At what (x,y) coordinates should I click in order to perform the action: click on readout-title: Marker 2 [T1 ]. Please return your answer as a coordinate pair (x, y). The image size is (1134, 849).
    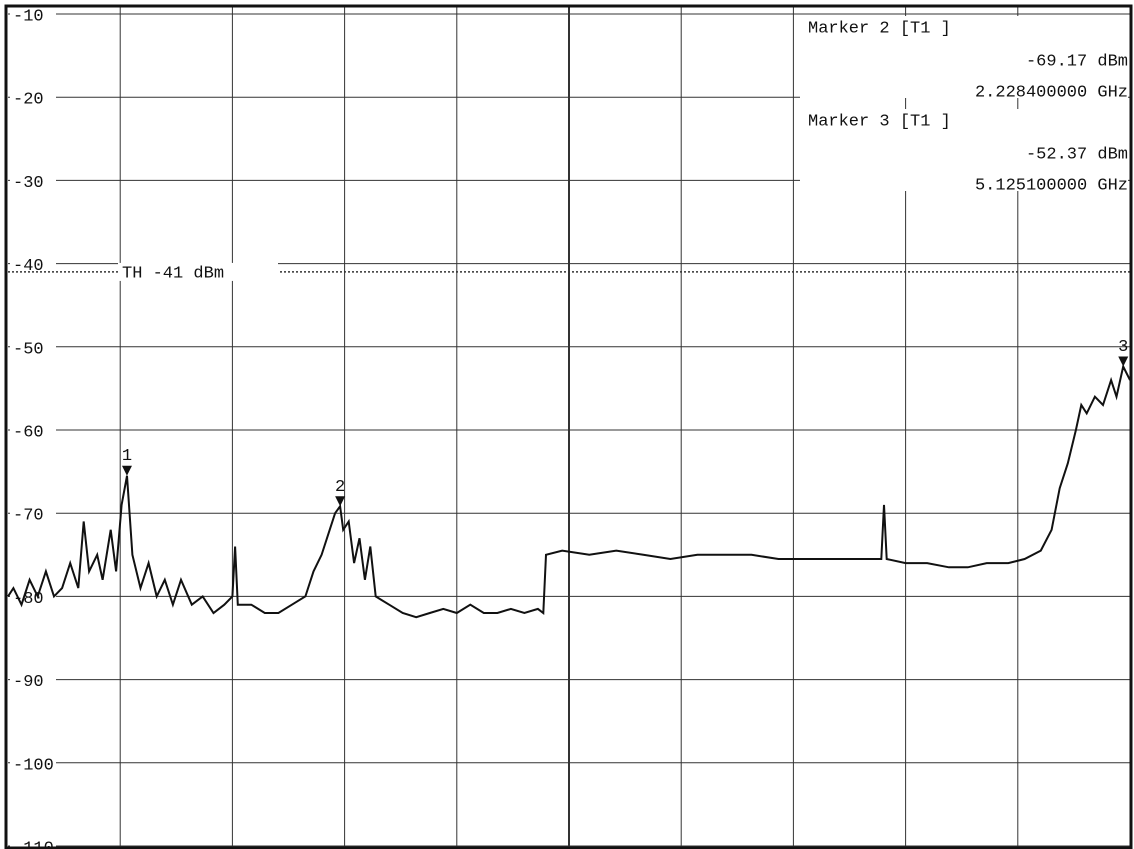
    Looking at the image, I should click on (879, 28).